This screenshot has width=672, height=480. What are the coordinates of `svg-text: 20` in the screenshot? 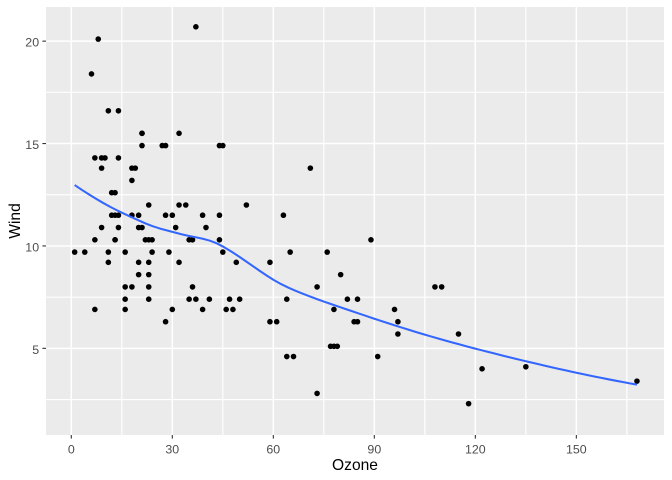 It's located at (32, 43).